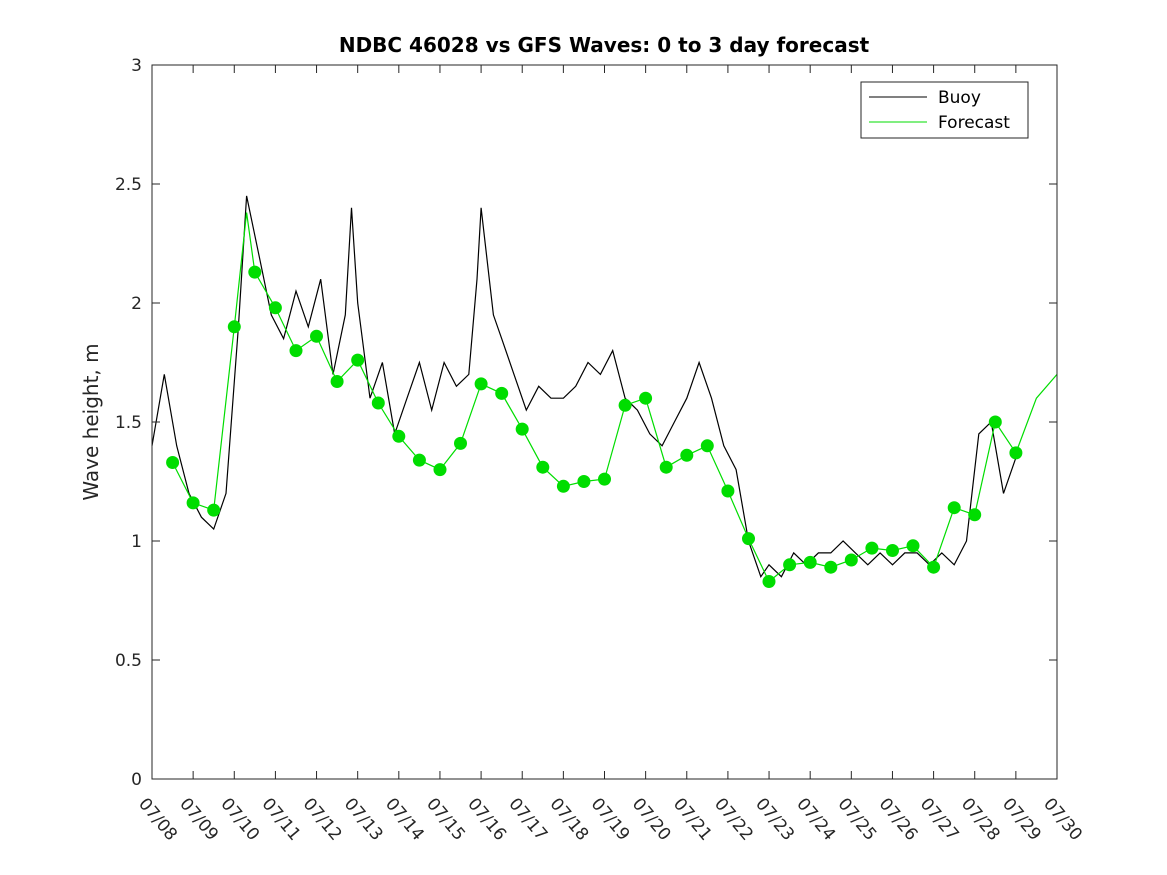 This screenshot has width=1167, height=875. I want to click on legend-label-forecast: Forecast, so click(974, 123).